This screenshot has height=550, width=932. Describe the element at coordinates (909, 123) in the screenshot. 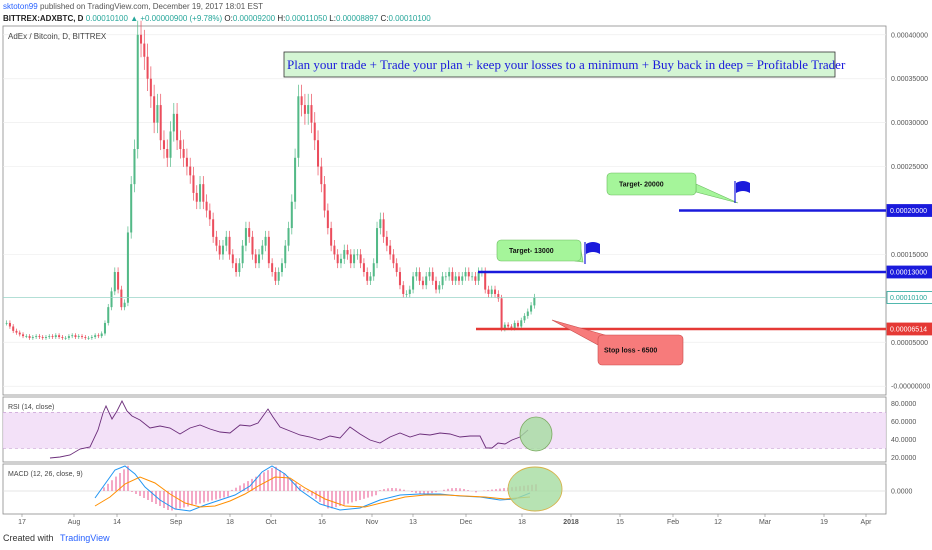

I see `y-axis-tick-label: 0.00030000` at that location.